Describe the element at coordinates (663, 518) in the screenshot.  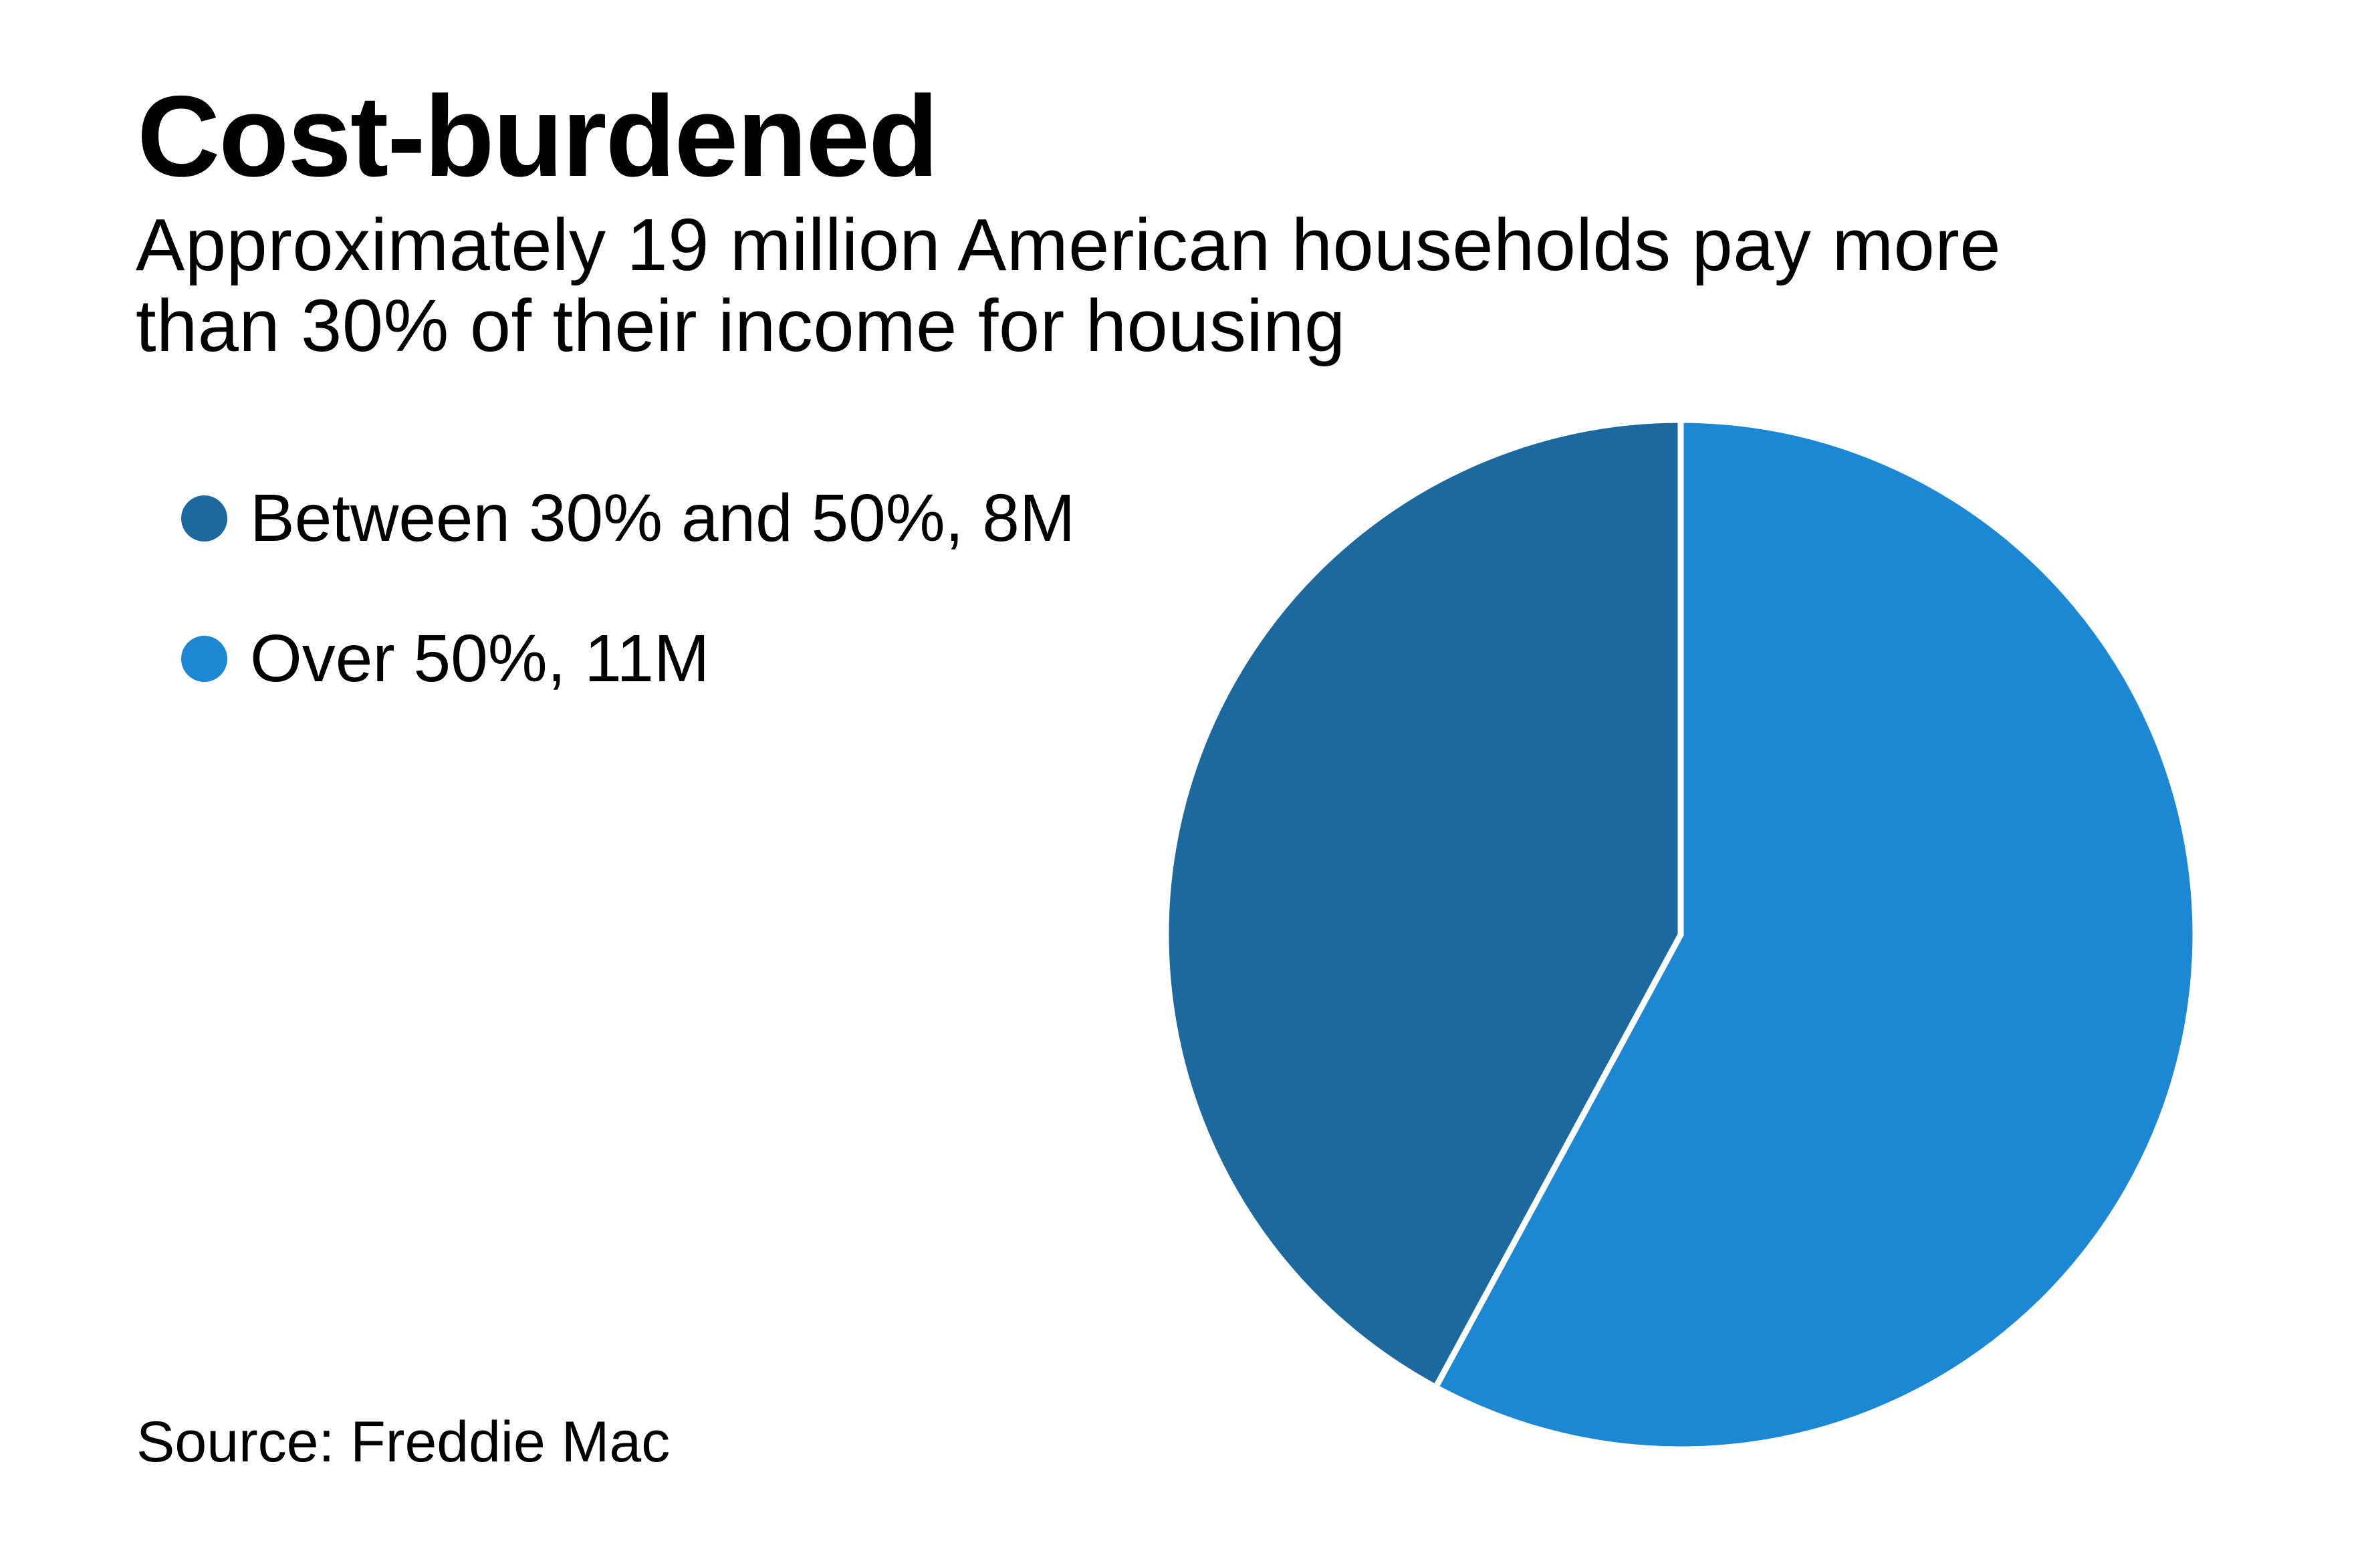
I see `legend-label: Between 30% and 50%, 8M` at that location.